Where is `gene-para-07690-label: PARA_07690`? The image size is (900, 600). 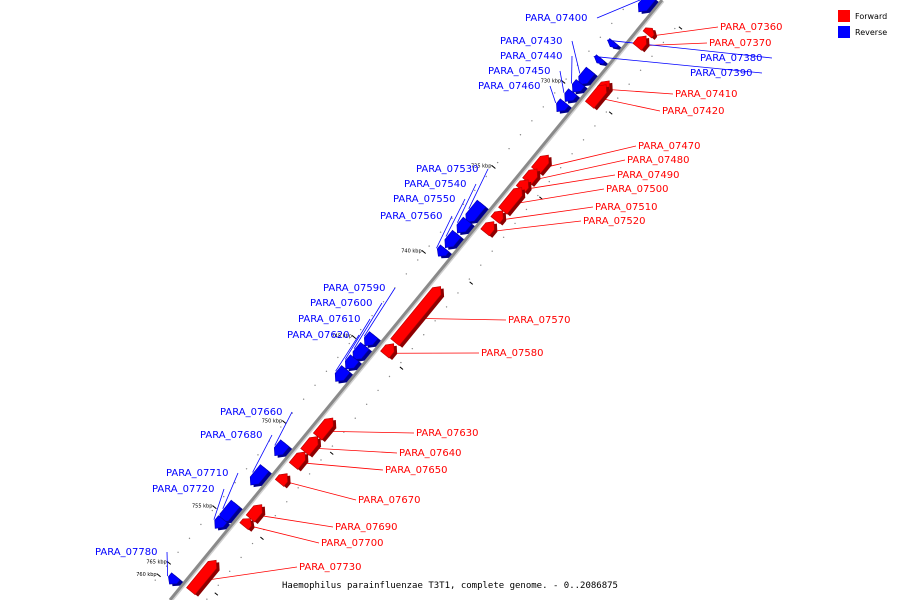
gene-para-07690-label: PARA_07690 is located at coordinates (366, 527).